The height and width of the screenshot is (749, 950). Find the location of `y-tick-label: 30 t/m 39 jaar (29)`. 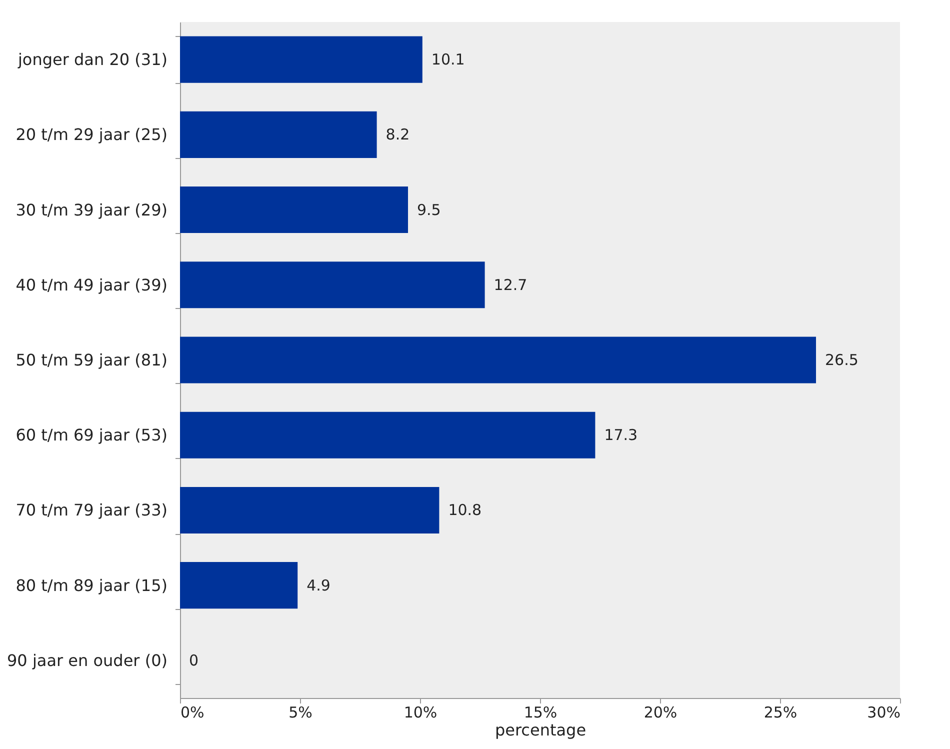

y-tick-label: 30 t/m 39 jaar (29) is located at coordinates (92, 210).